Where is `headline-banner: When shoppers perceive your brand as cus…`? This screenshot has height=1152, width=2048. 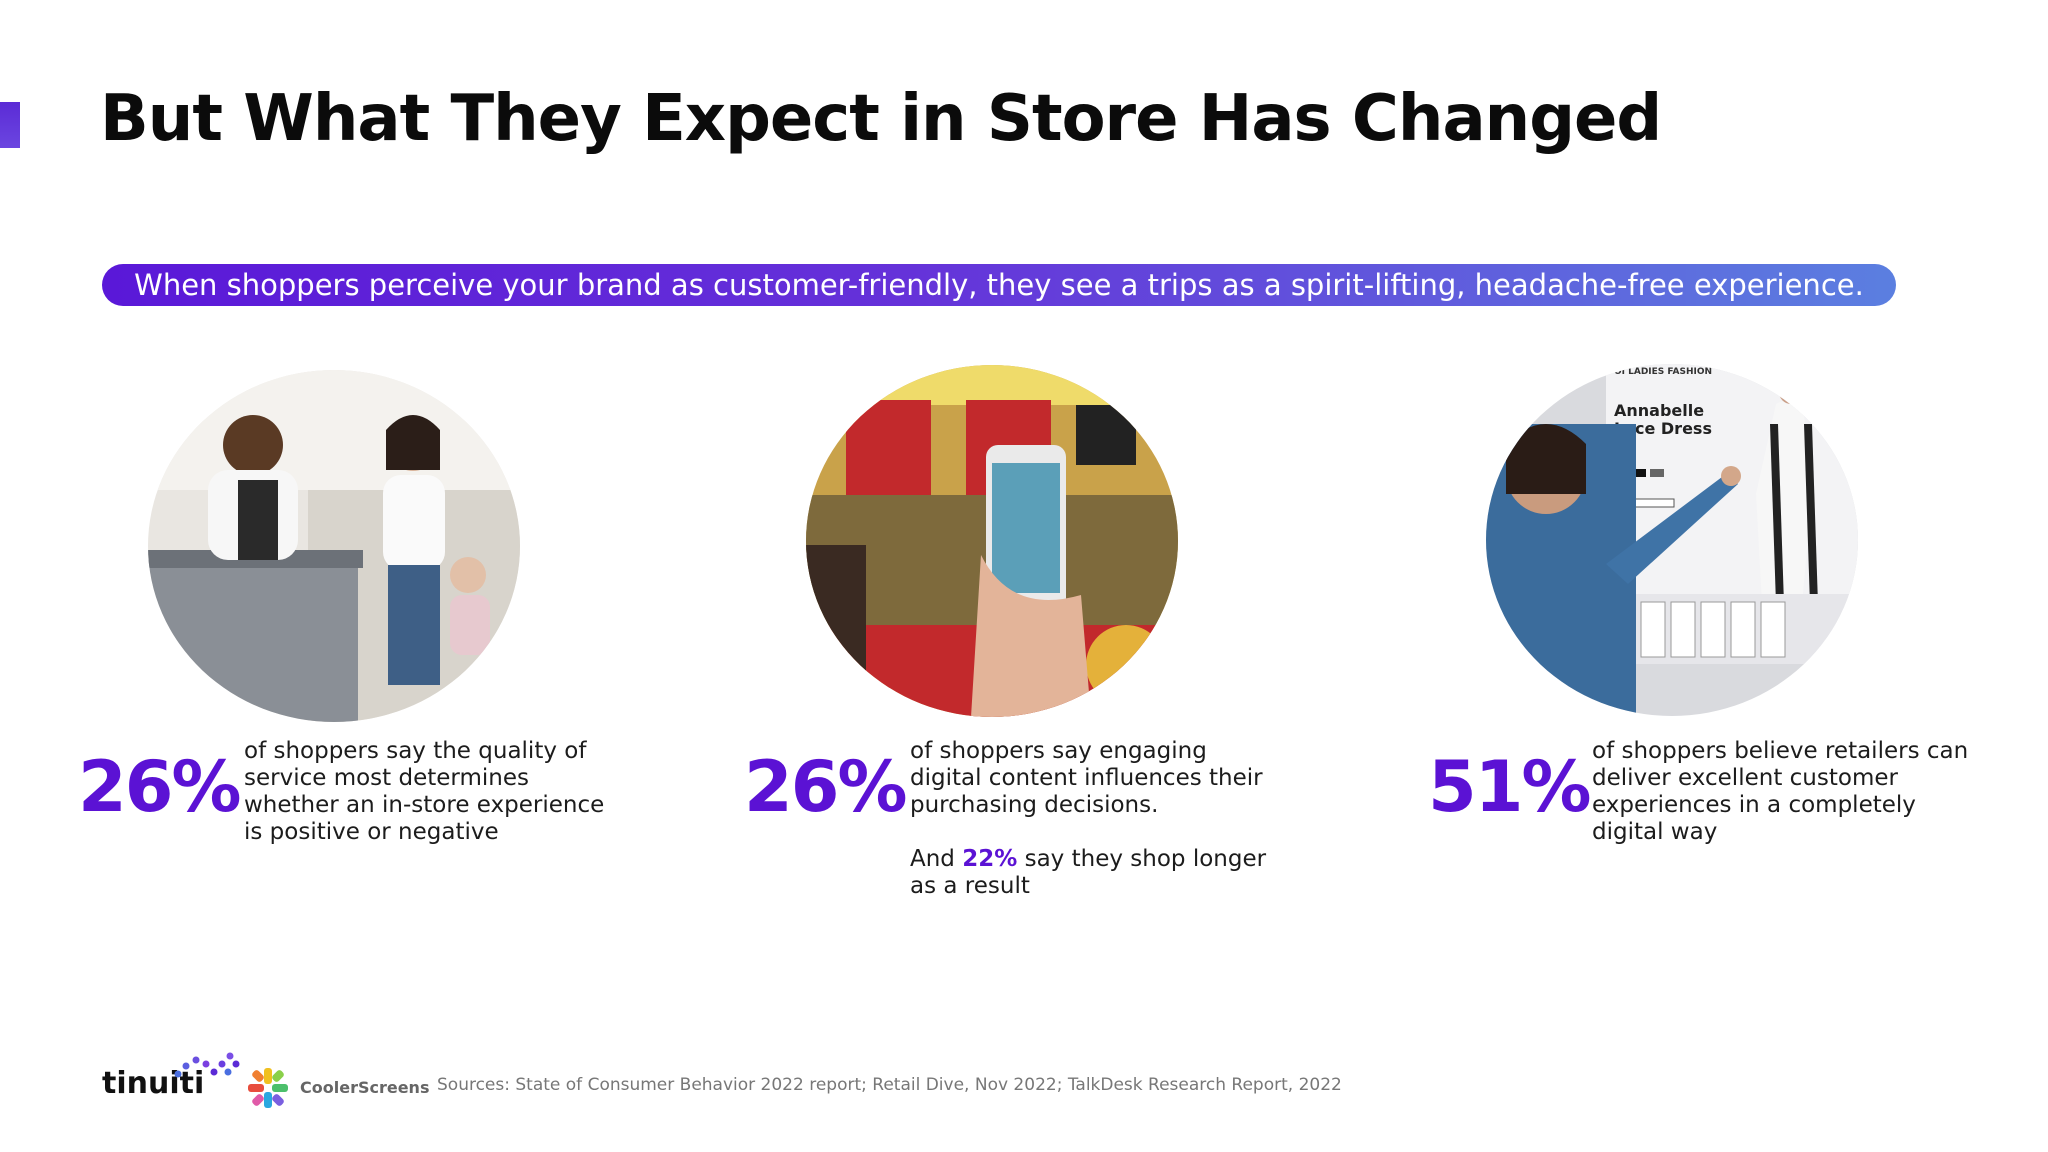
headline-banner: When shoppers perceive your brand as cus… is located at coordinates (999, 285).